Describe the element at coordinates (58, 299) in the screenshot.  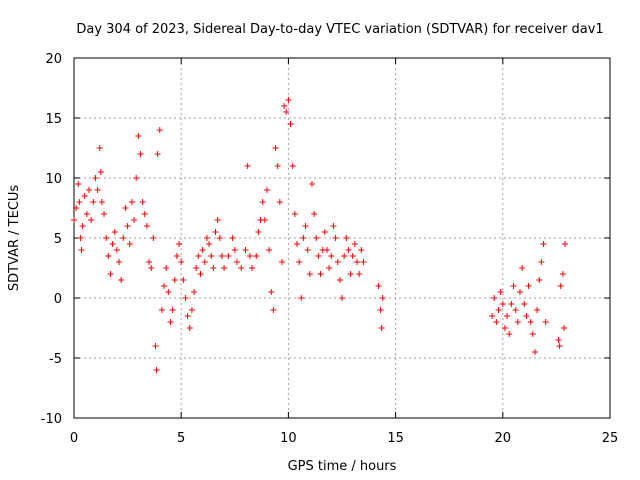
I see `y-tick-label: 0` at that location.